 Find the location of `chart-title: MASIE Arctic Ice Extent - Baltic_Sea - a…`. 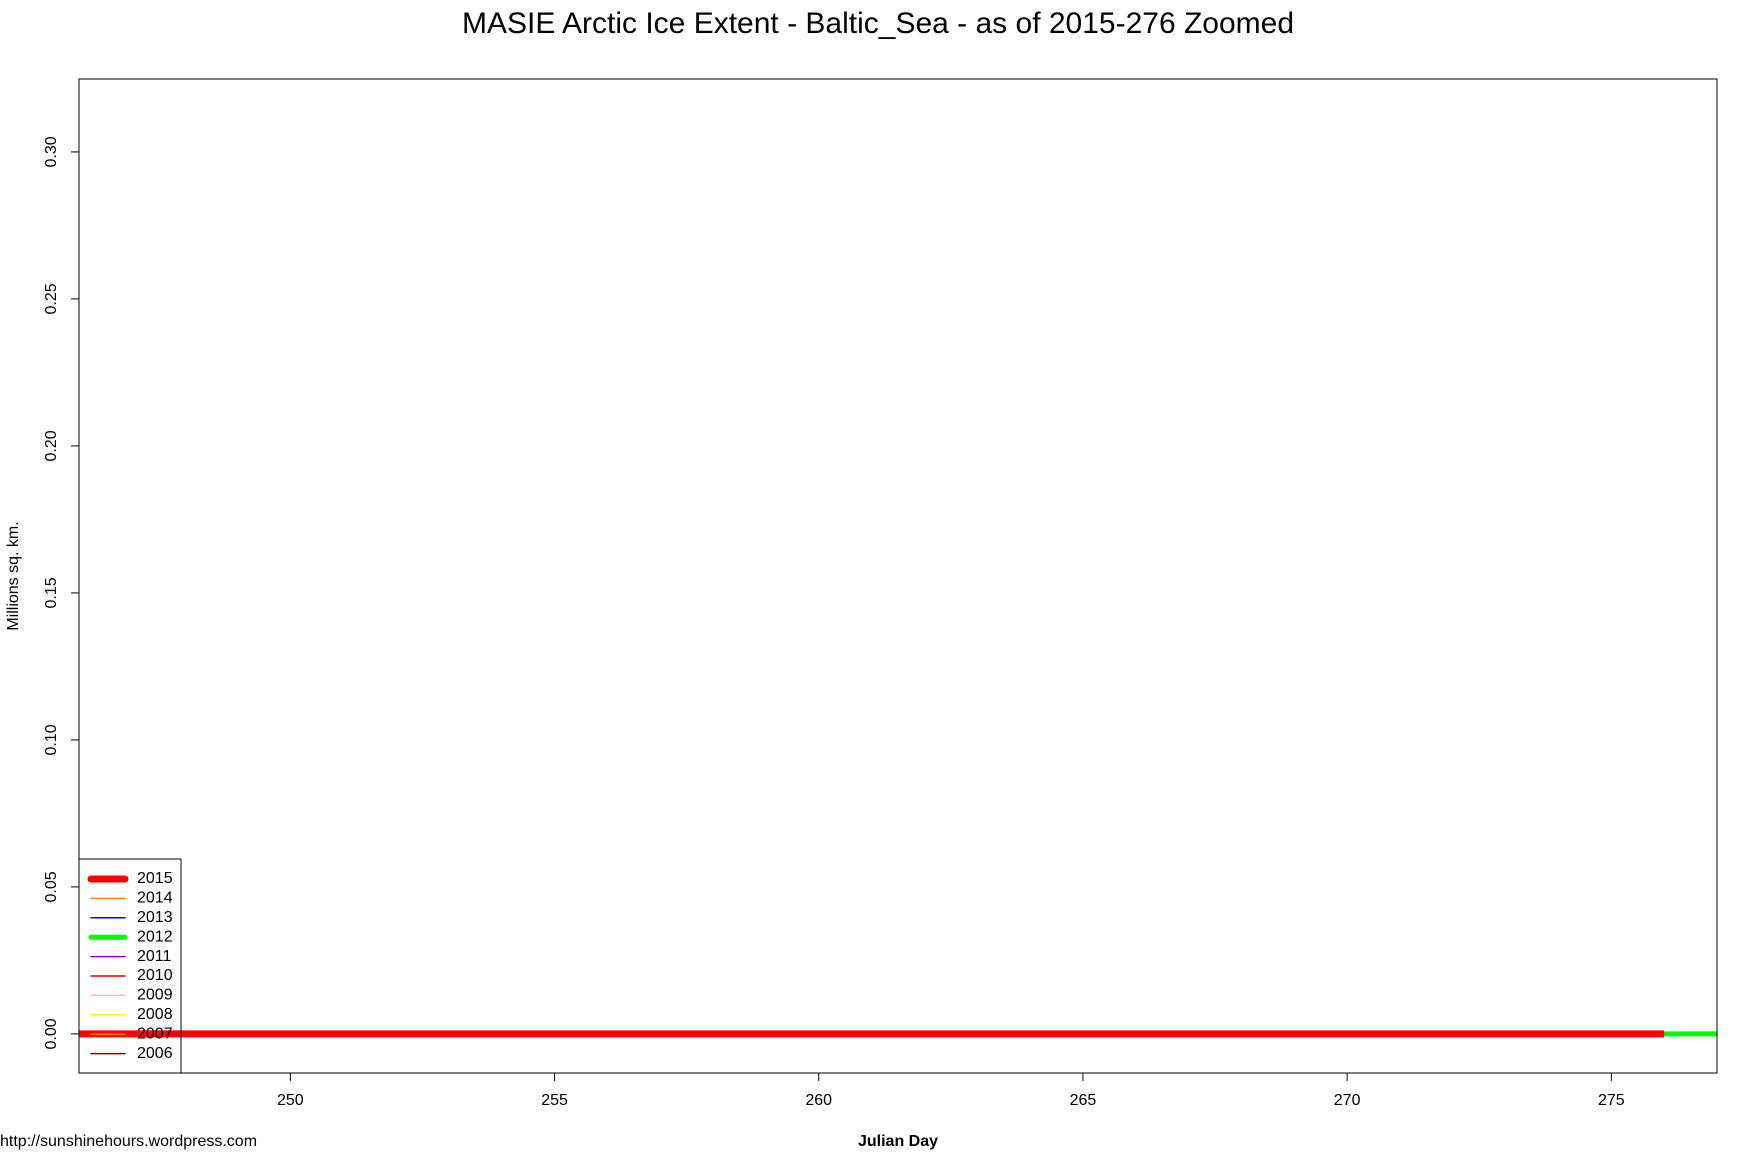

chart-title: MASIE Arctic Ice Extent - Baltic_Sea - a… is located at coordinates (878, 23).